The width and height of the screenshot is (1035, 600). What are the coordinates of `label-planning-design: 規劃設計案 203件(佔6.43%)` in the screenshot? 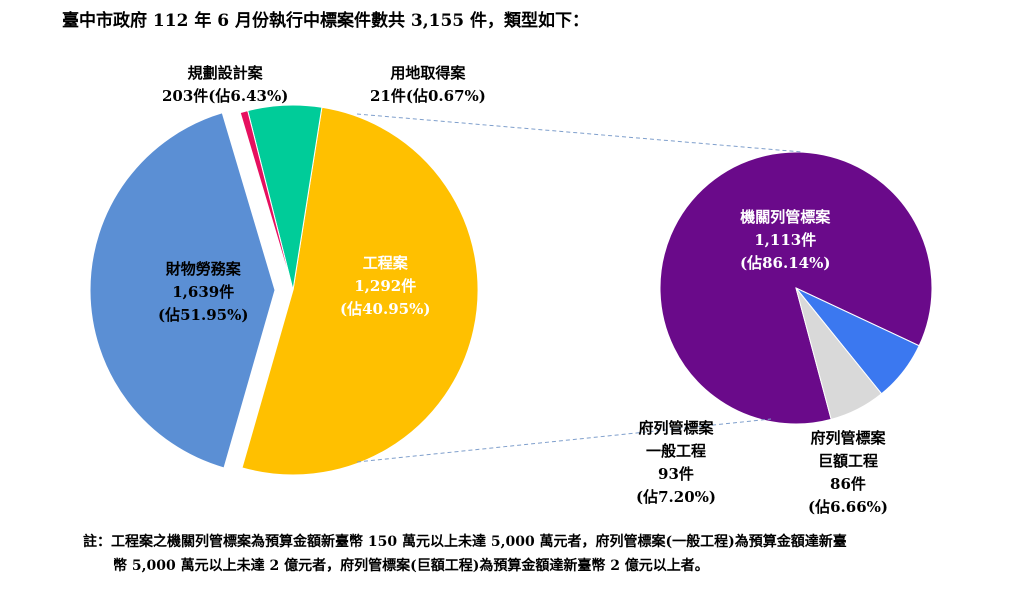 It's located at (225, 84).